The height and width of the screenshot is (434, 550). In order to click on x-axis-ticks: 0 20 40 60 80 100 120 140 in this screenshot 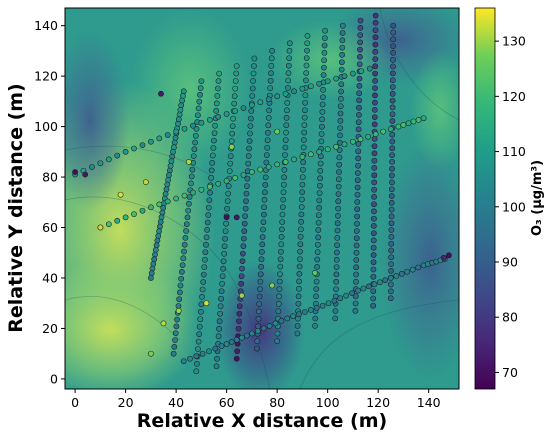, I will do `click(256, 399)`.